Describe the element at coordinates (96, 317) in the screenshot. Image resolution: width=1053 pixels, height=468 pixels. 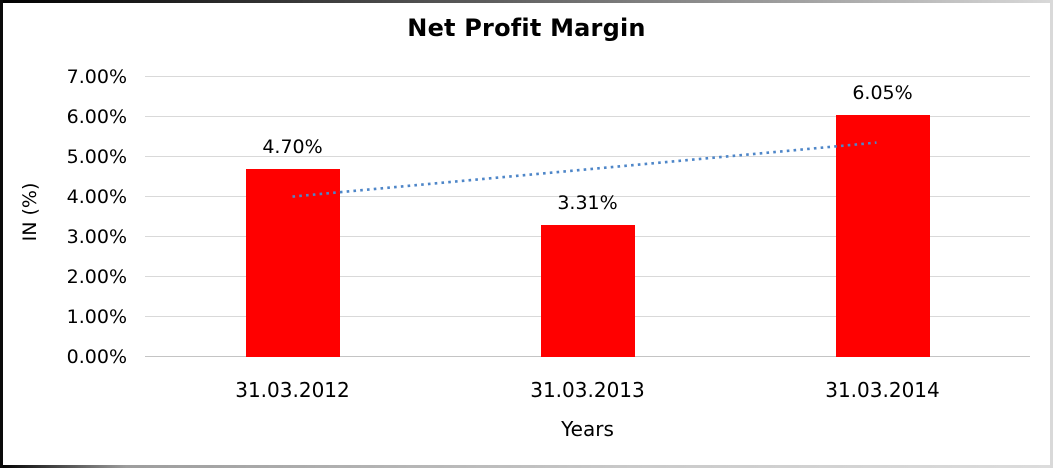
I see `y-tick-label: 1.00%` at that location.